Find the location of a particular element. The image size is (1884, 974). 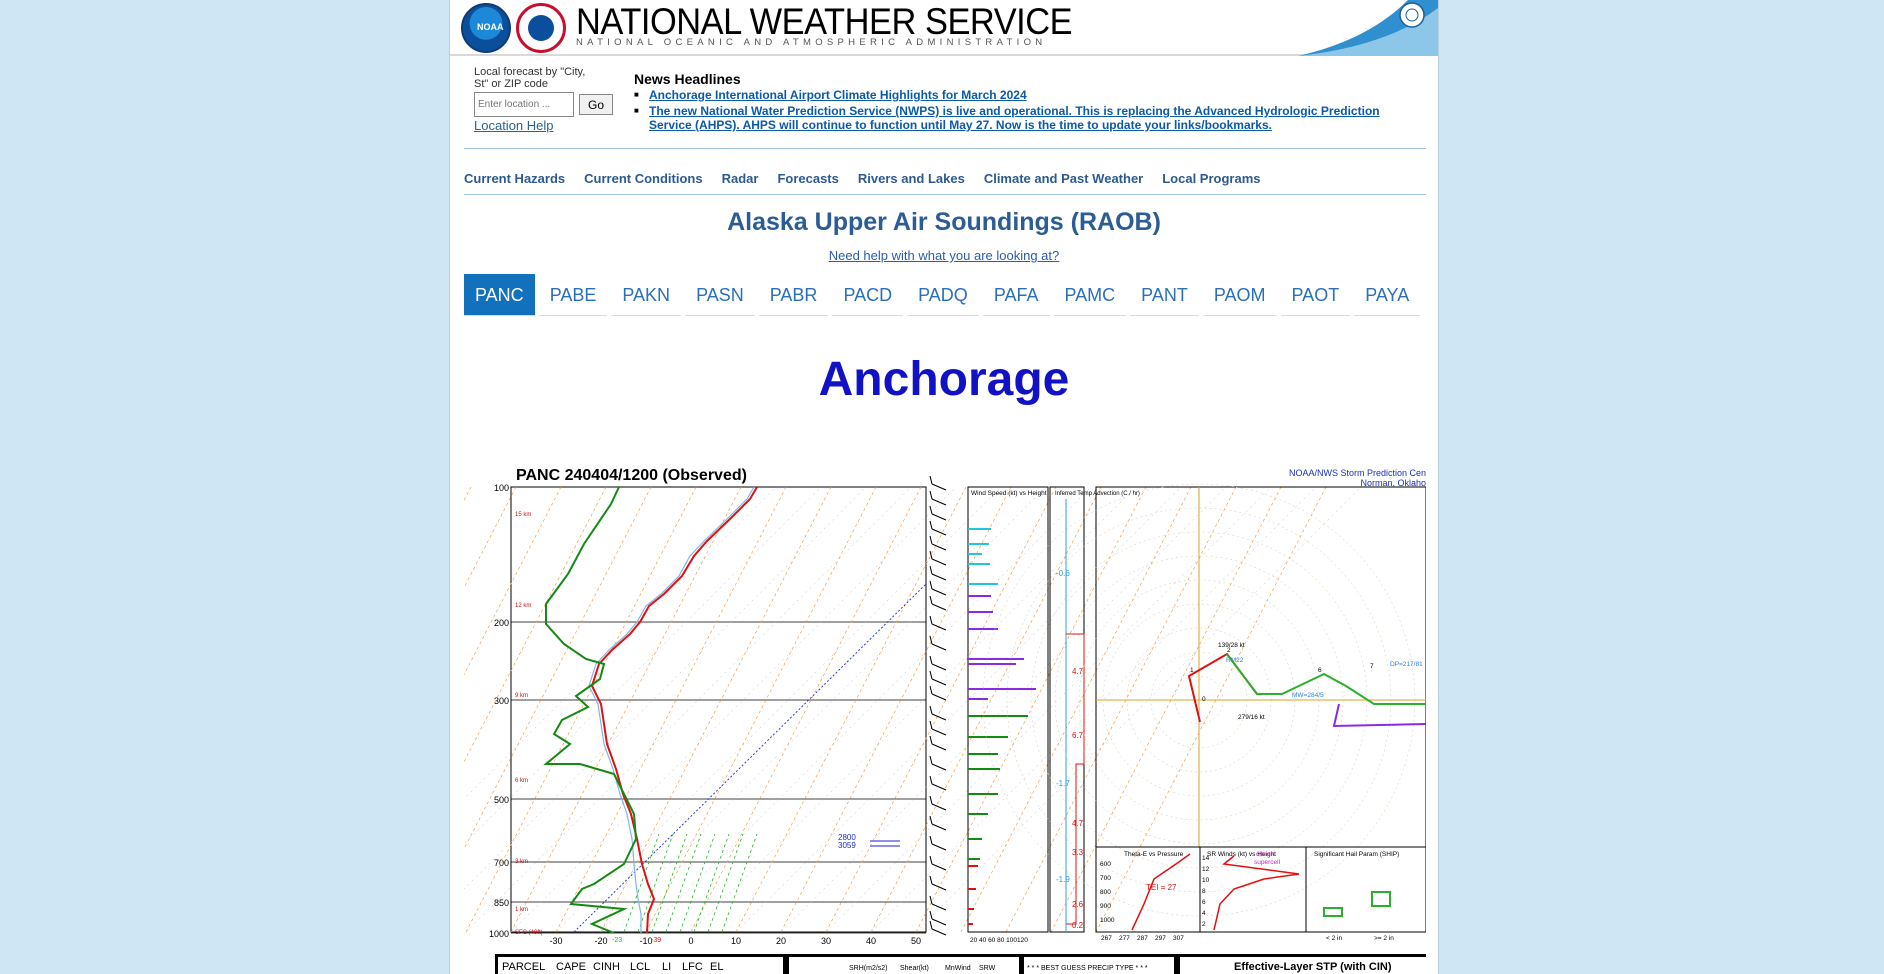

advection-warm is located at coordinates (1075, 779).